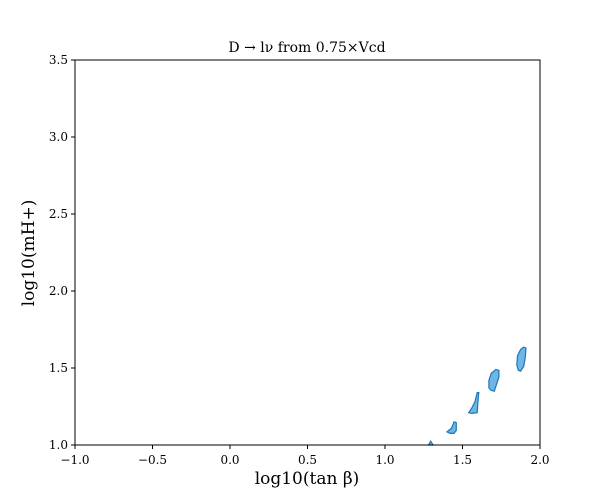 The image size is (600, 500). I want to click on x-tick-label: 1.5, so click(462, 460).